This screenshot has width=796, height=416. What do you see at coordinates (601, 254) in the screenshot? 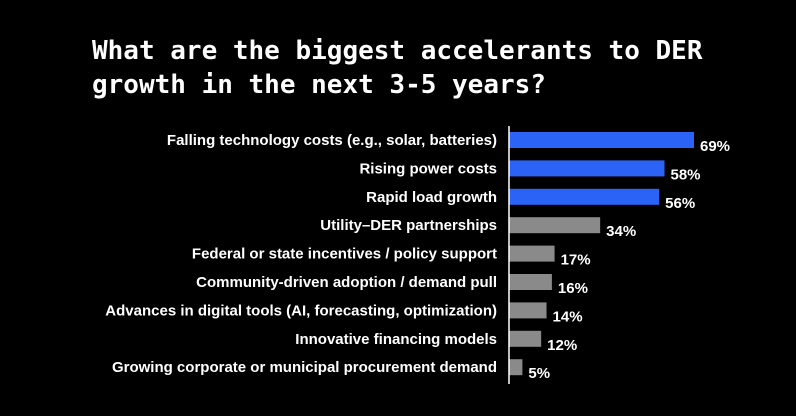
I see `bars-group` at bounding box center [601, 254].